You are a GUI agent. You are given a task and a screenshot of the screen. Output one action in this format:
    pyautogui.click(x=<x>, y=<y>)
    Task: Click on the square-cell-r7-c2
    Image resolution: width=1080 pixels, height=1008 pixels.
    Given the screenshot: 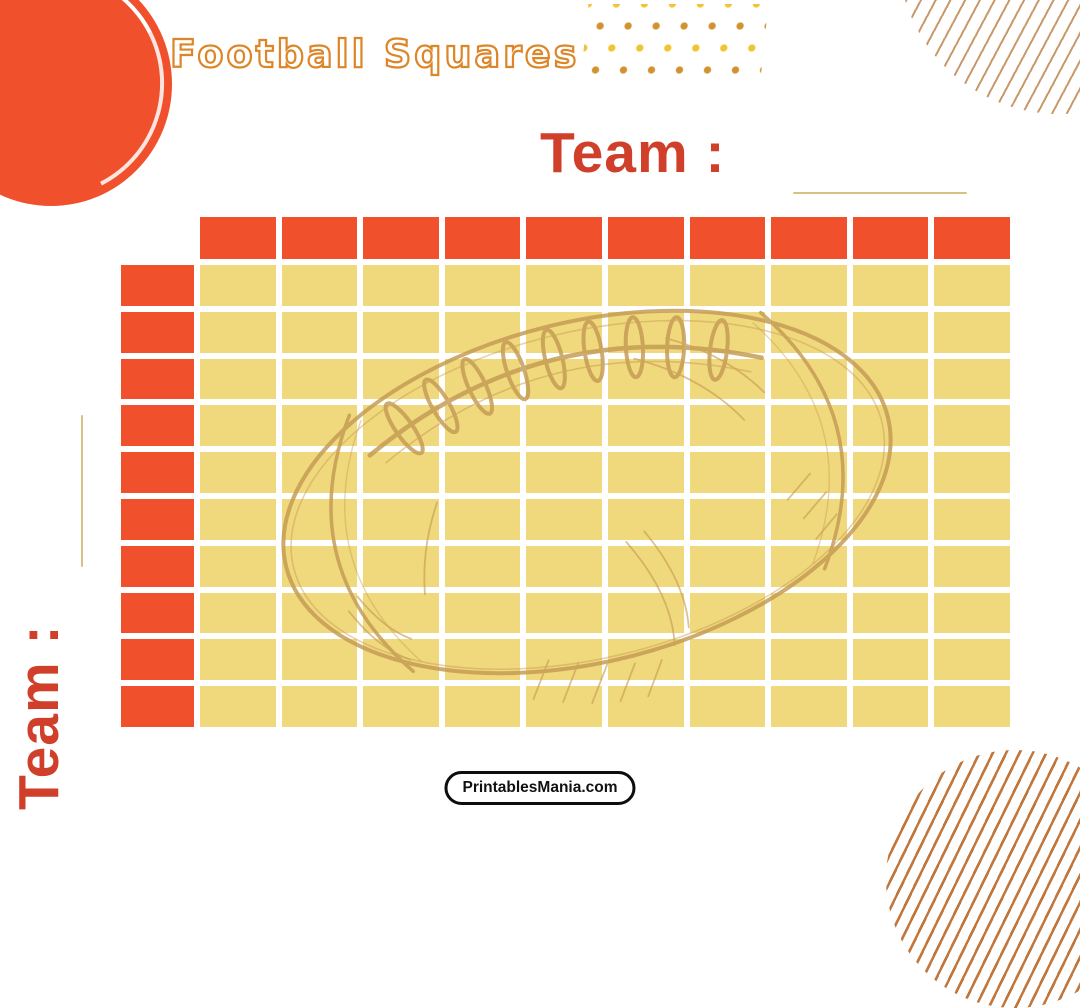 What is the action you would take?
    pyautogui.click(x=319, y=566)
    